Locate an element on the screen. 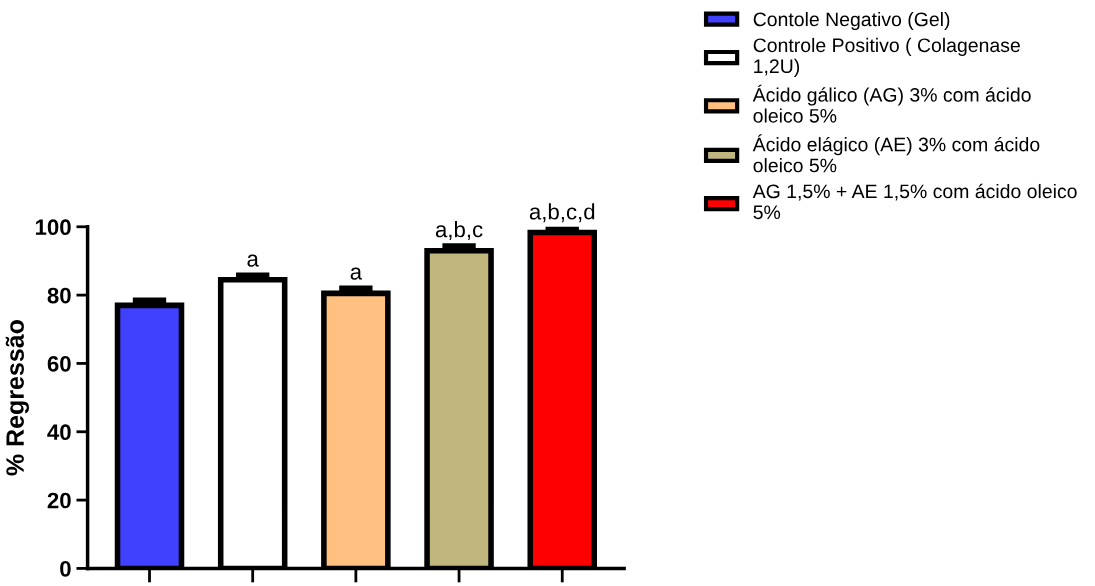 This screenshot has height=586, width=1095. y-tick-label: 0 is located at coordinates (65, 568).